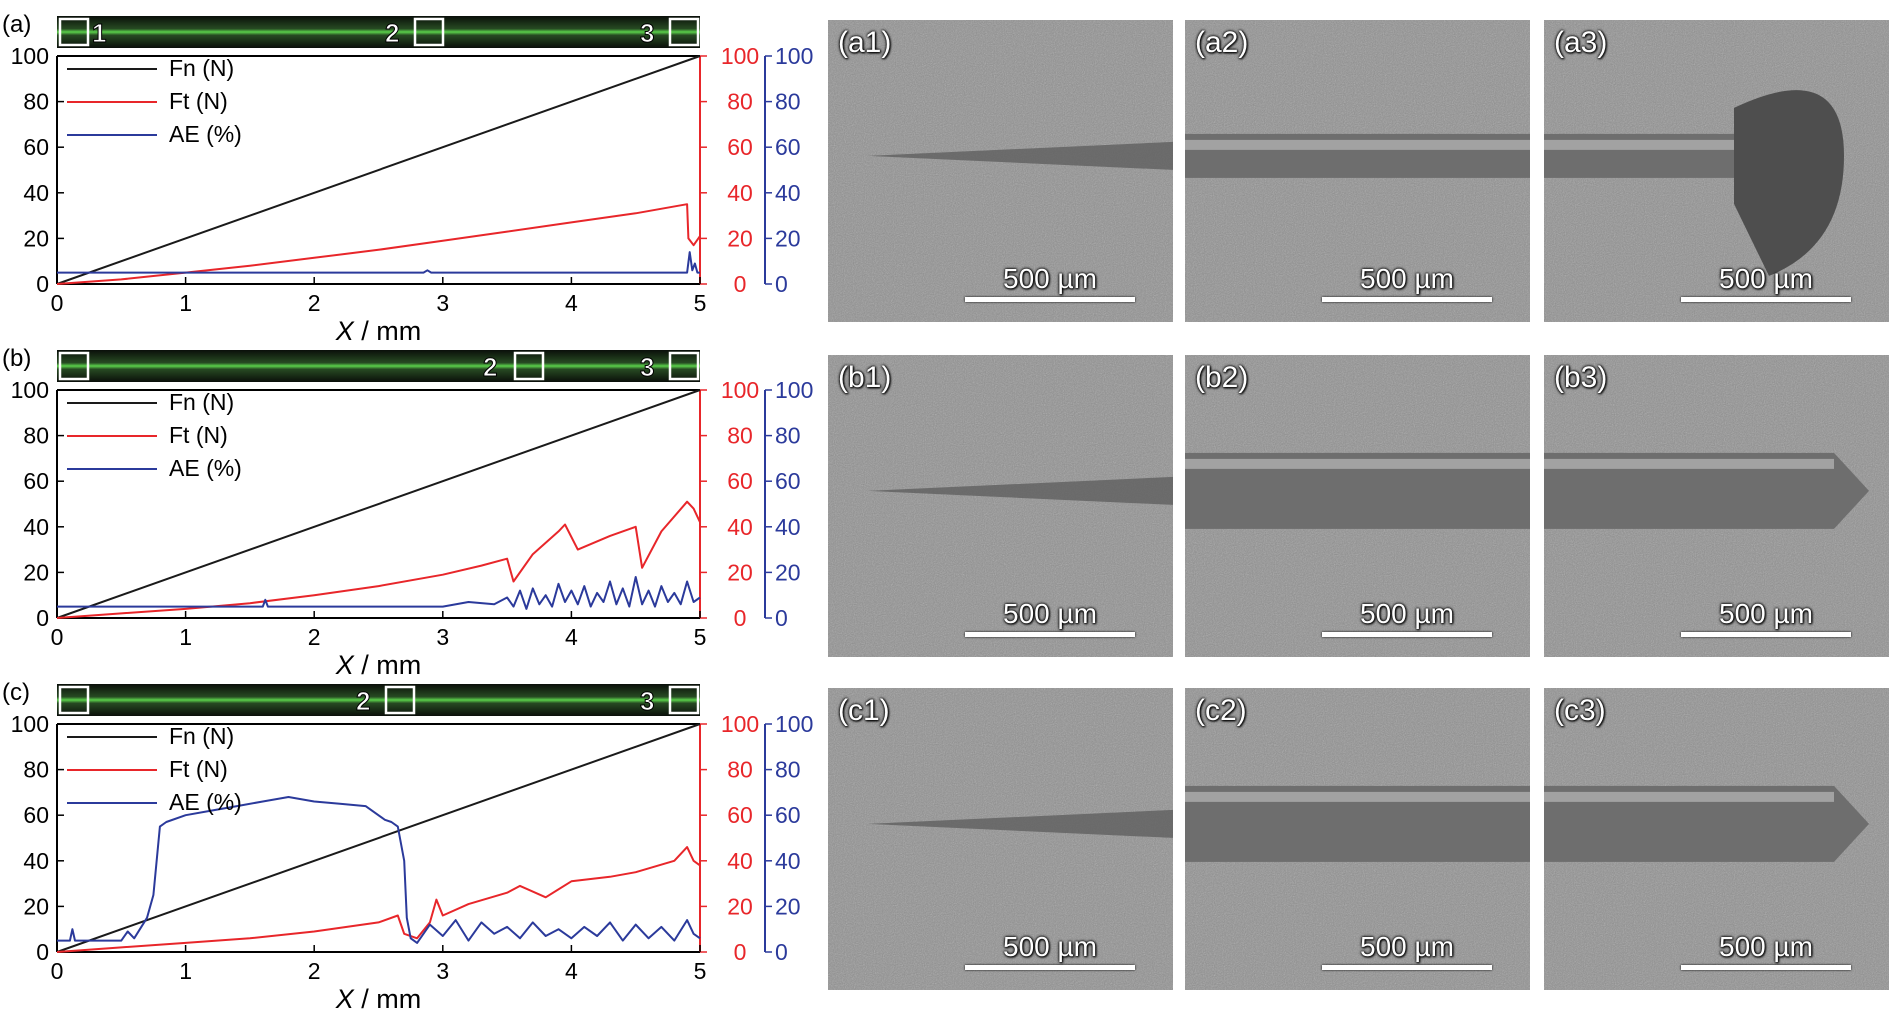  I want to click on sem-image-label: (a1), so click(865, 42).